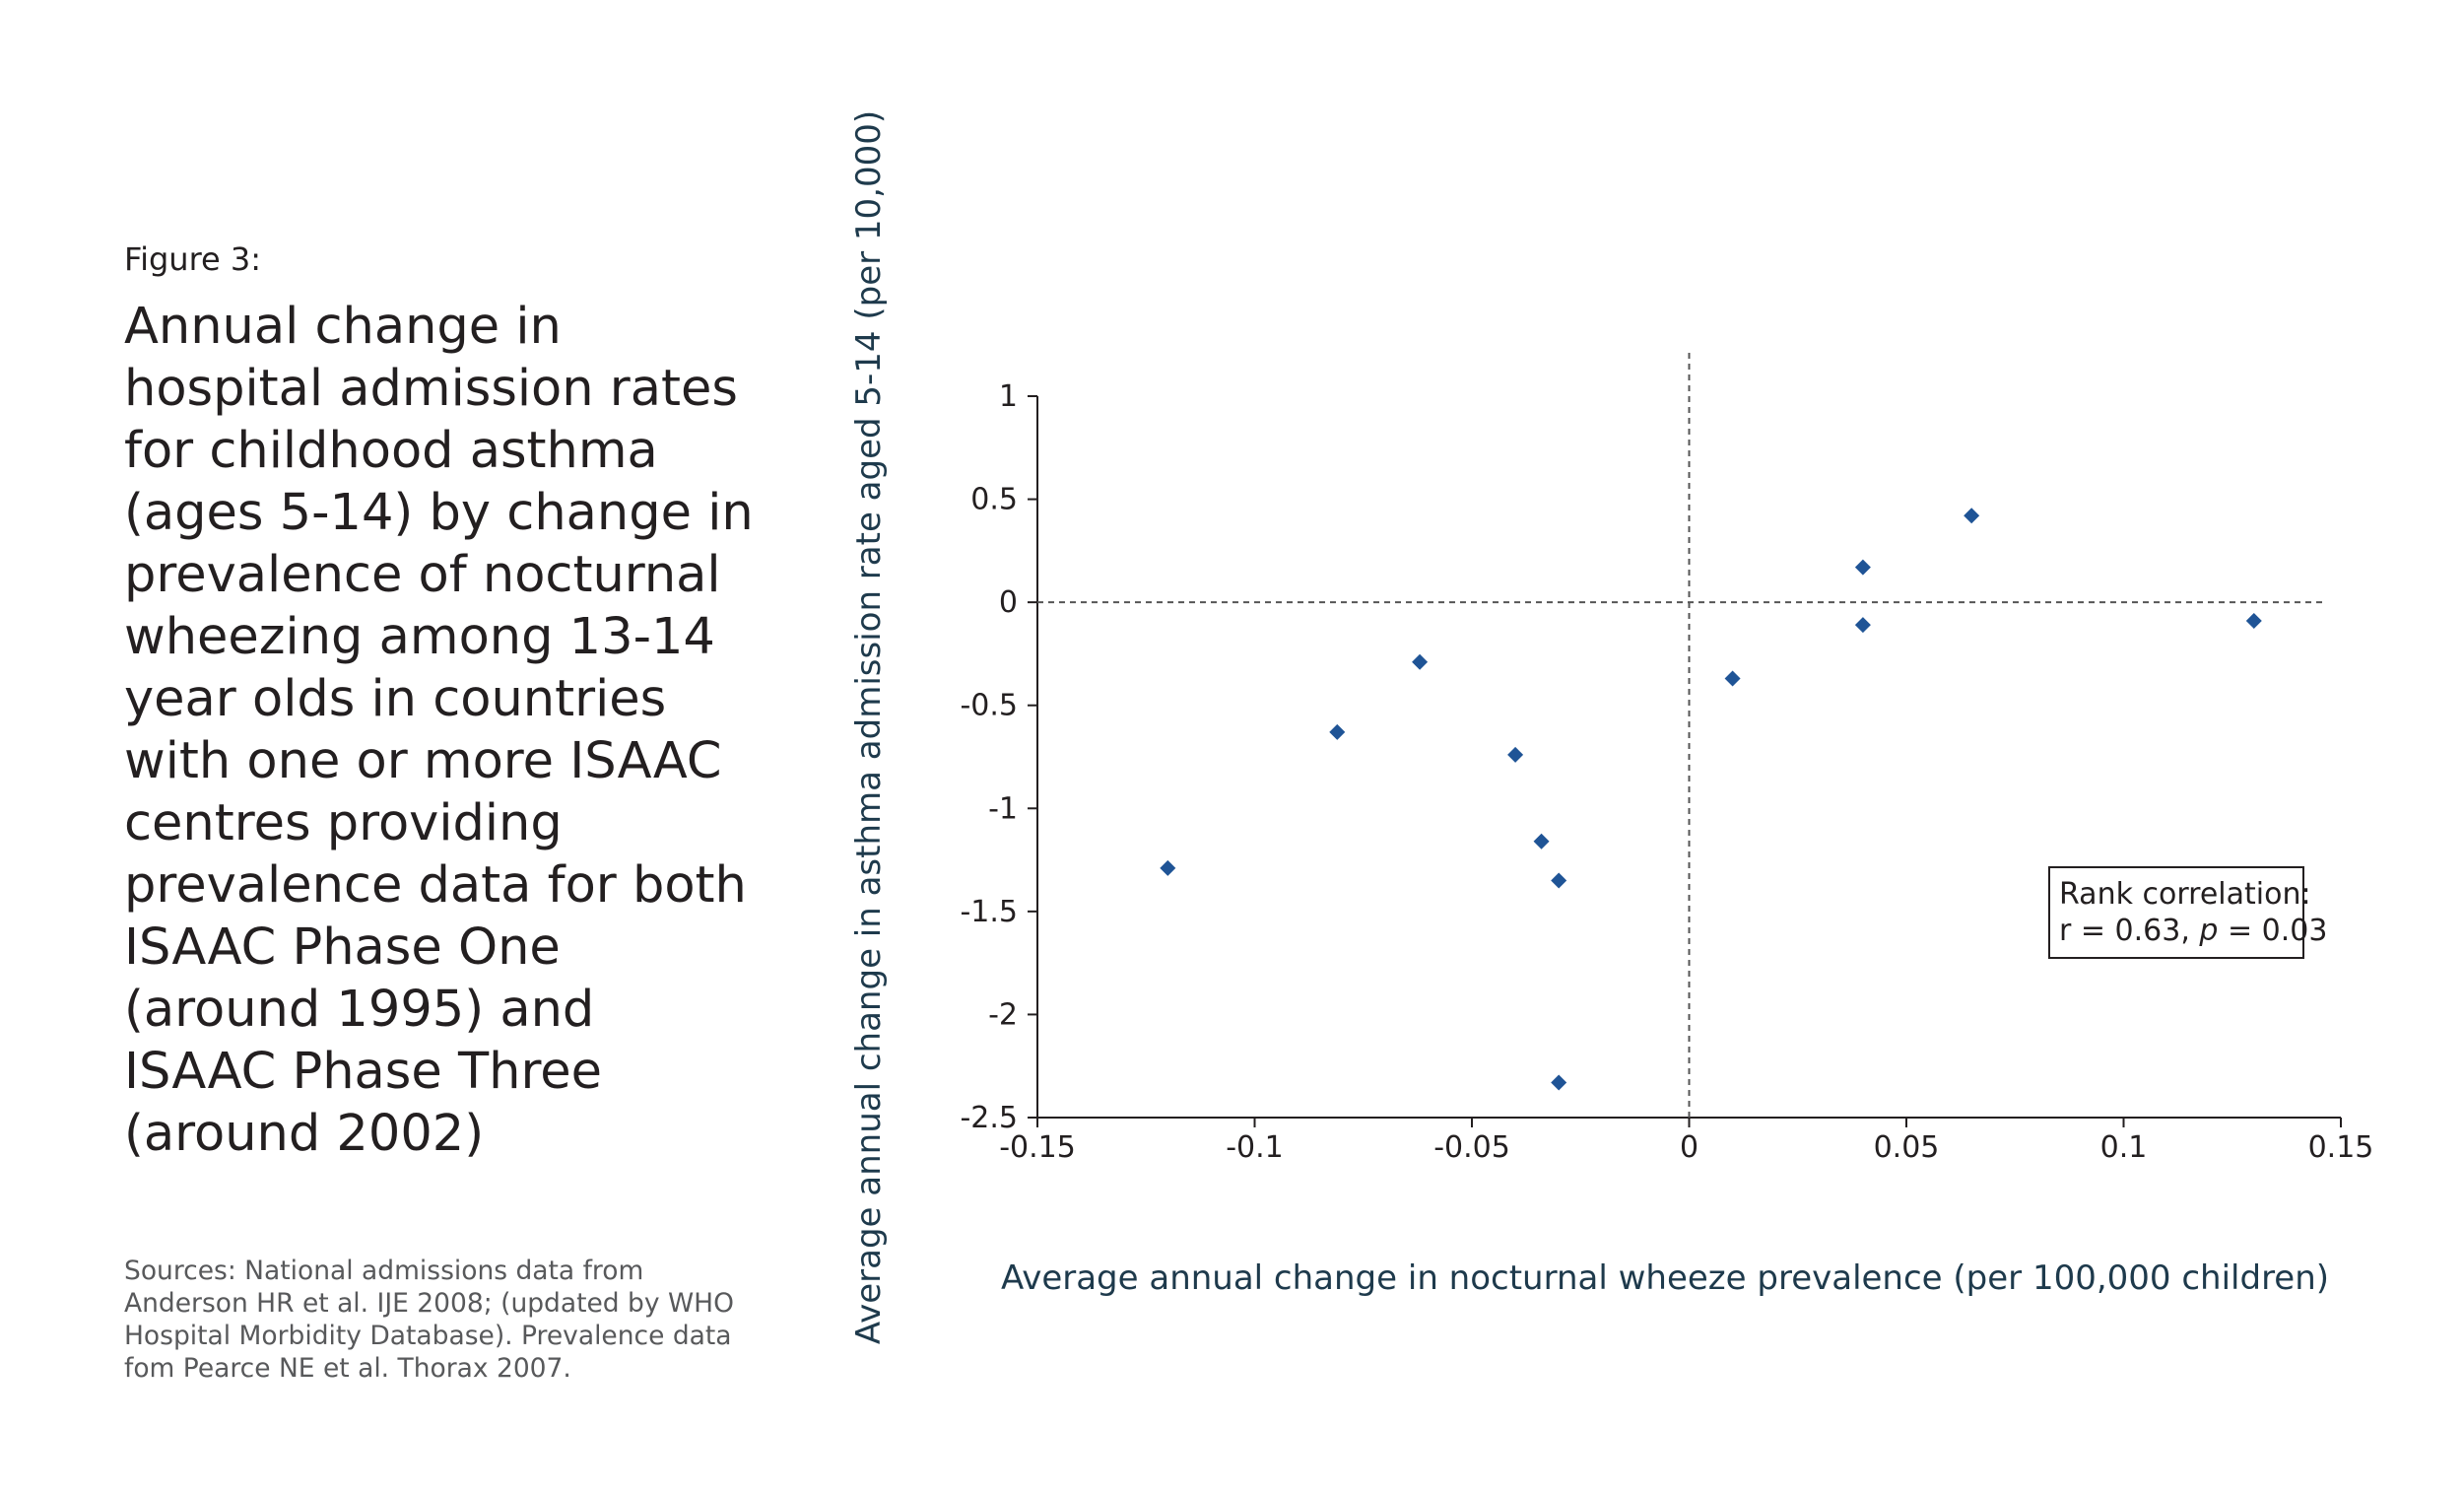 The image size is (2464, 1495). What do you see at coordinates (193, 259) in the screenshot?
I see `figure-label: Figure 3:` at bounding box center [193, 259].